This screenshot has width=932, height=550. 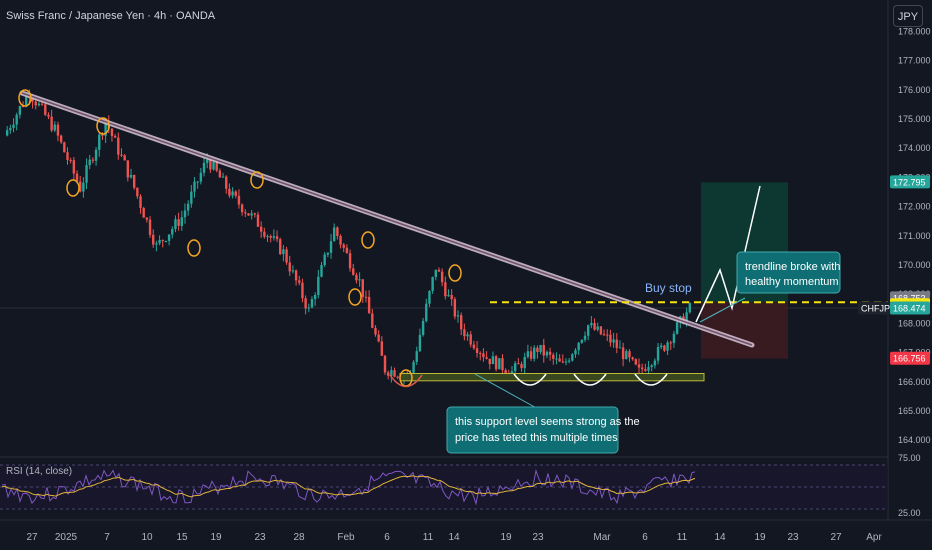 What do you see at coordinates (878, 309) in the screenshot?
I see `price-label-text: CHFJPY` at bounding box center [878, 309].